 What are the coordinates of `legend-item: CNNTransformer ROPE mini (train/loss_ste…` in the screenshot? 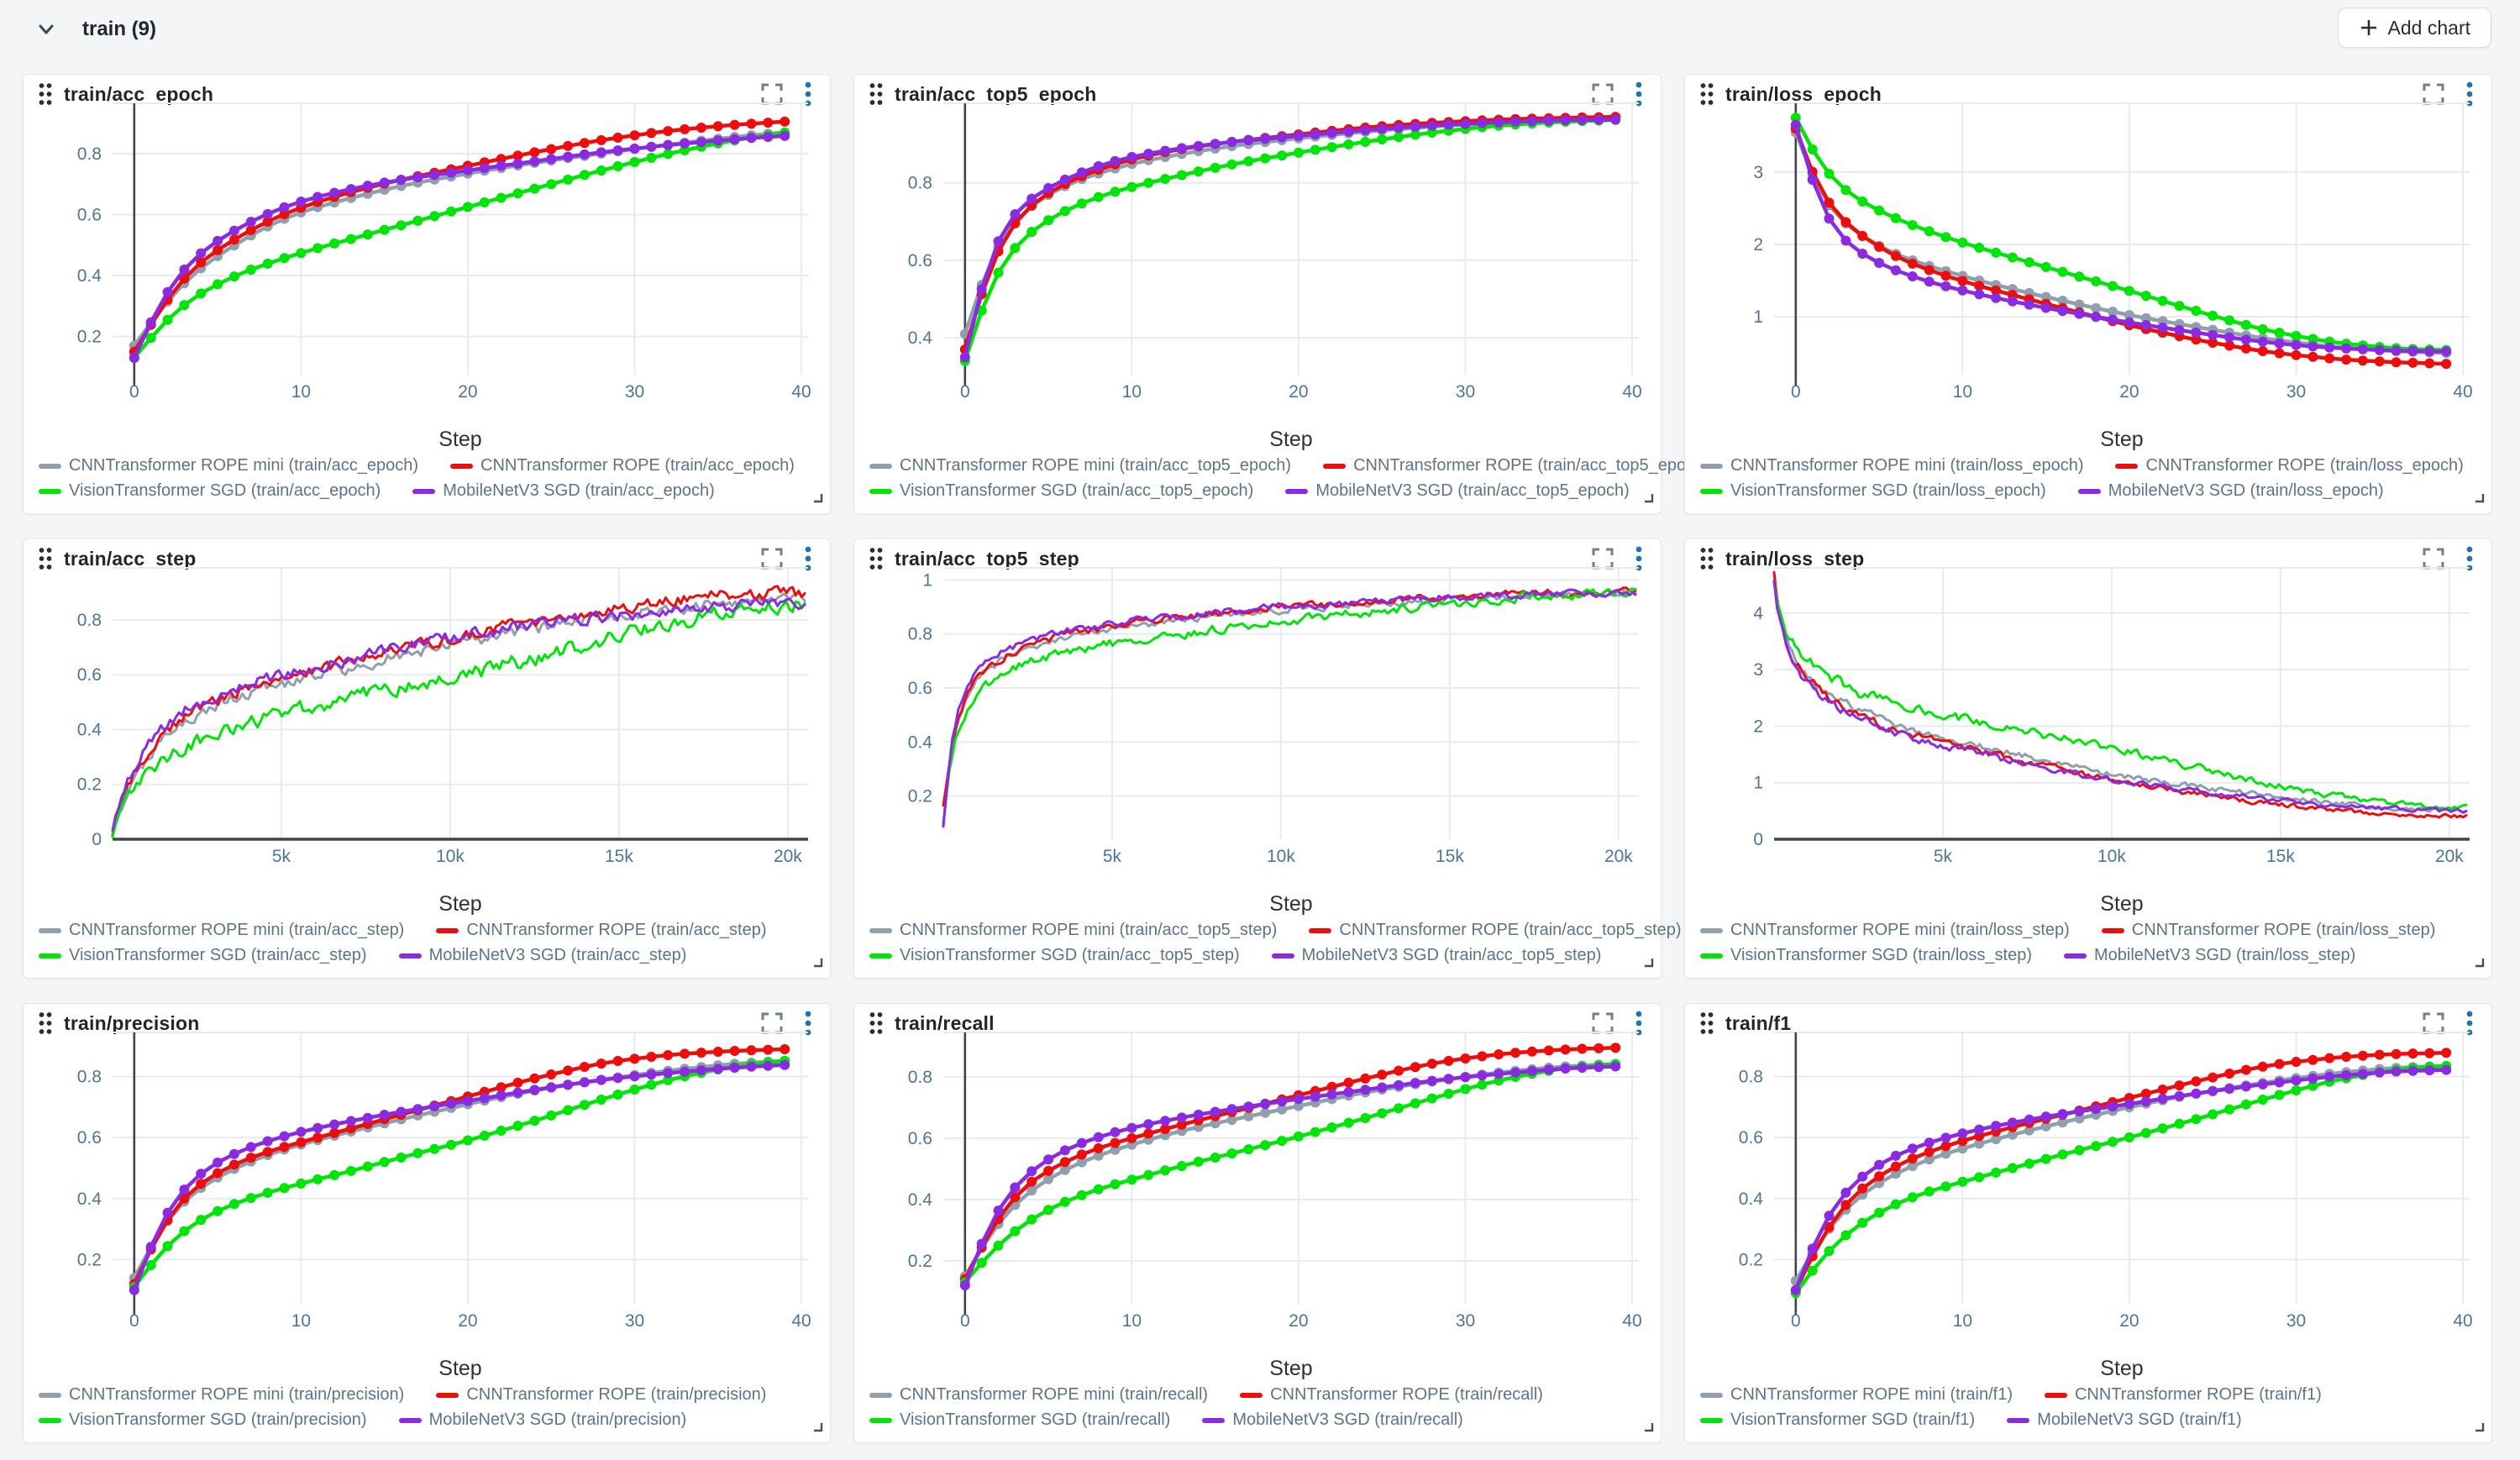 It's located at (1885, 931).